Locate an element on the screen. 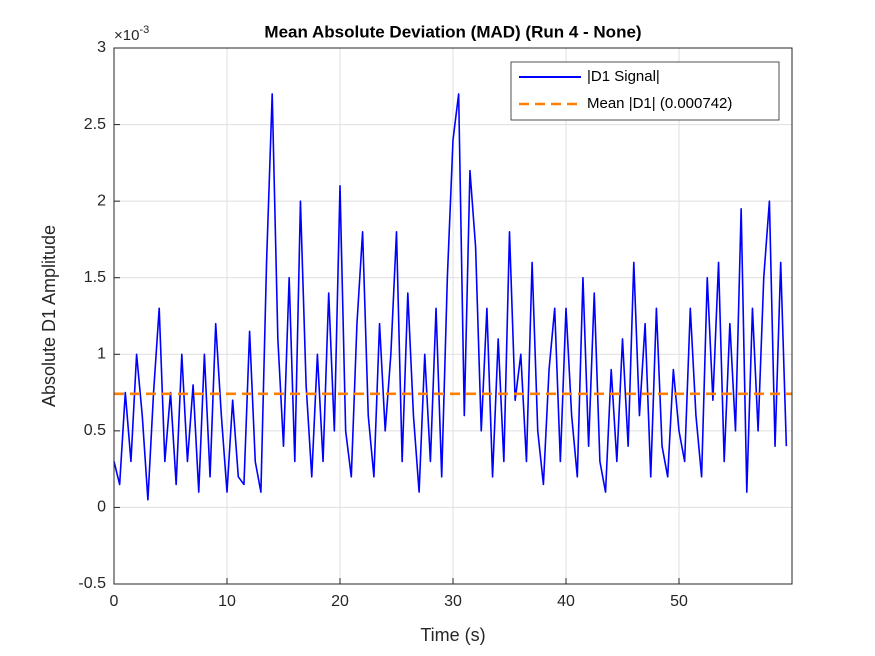 Image resolution: width=875 pixels, height=656 pixels. x-tick-label: 50 is located at coordinates (679, 601).